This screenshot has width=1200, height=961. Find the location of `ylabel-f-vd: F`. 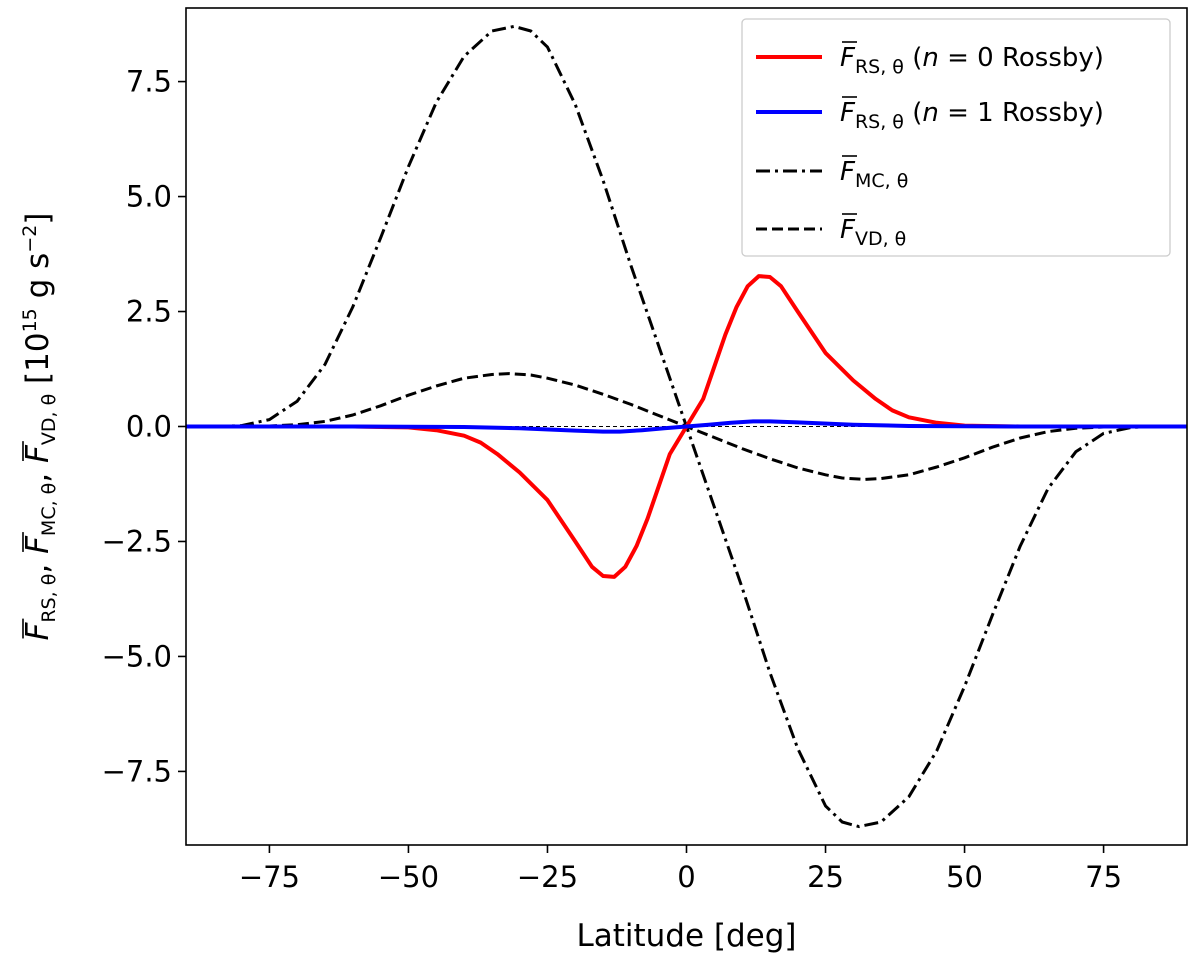

ylabel-f-vd: F is located at coordinates (38, 453).